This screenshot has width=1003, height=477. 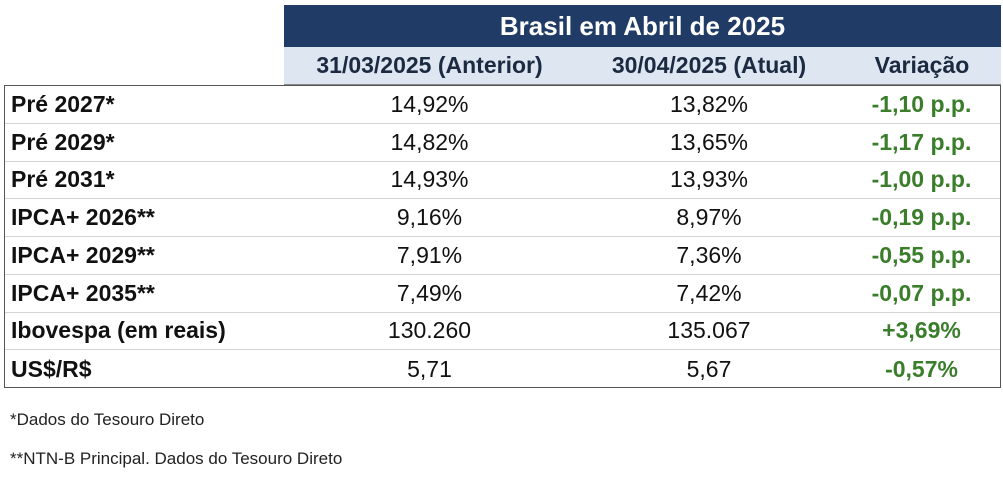 What do you see at coordinates (429, 65) in the screenshot?
I see `column-header-previous: 31/03/2025 (Anterior)` at bounding box center [429, 65].